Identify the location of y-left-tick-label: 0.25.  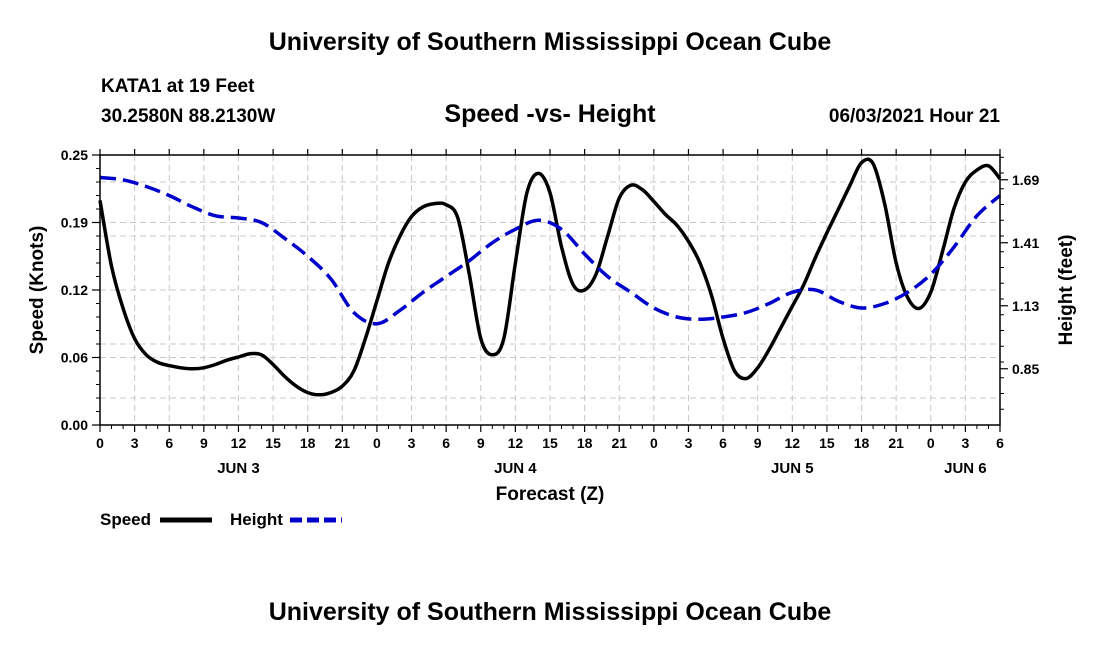
(74, 155).